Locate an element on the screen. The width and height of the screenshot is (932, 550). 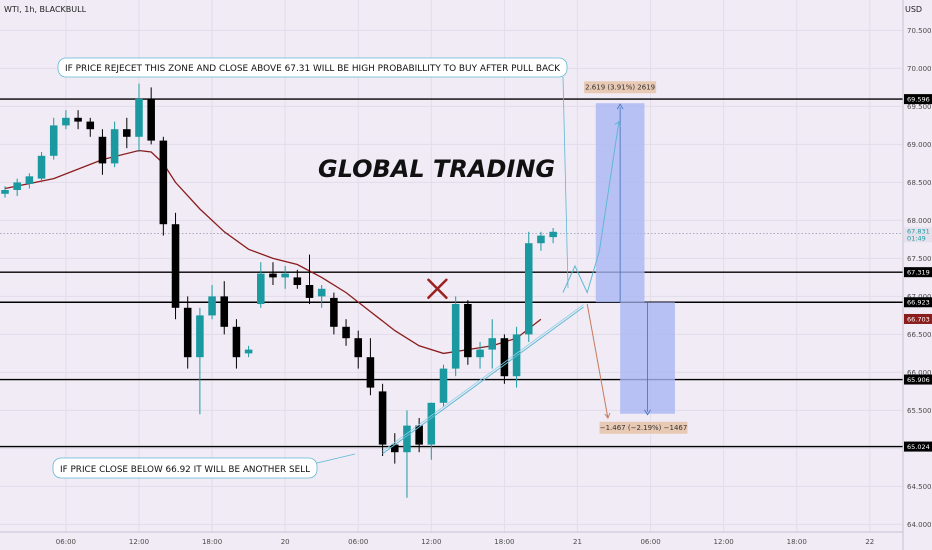
level-price-tag: 69.596 is located at coordinates (918, 99).